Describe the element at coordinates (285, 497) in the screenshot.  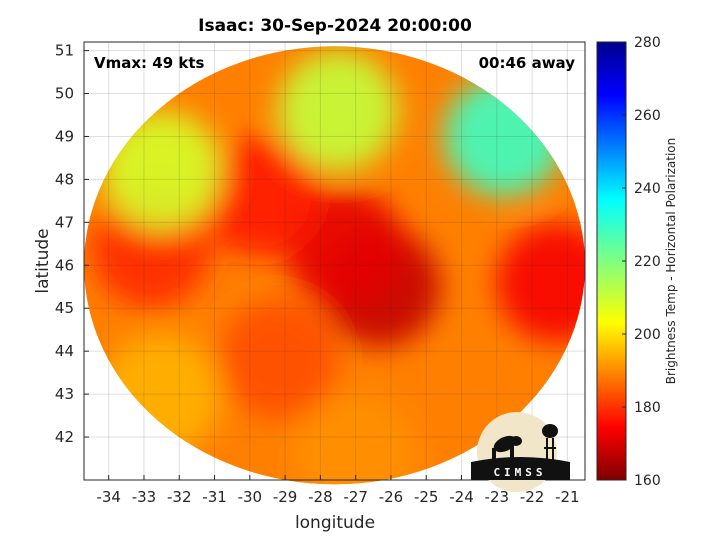
I see `x-tick-label: -29` at that location.